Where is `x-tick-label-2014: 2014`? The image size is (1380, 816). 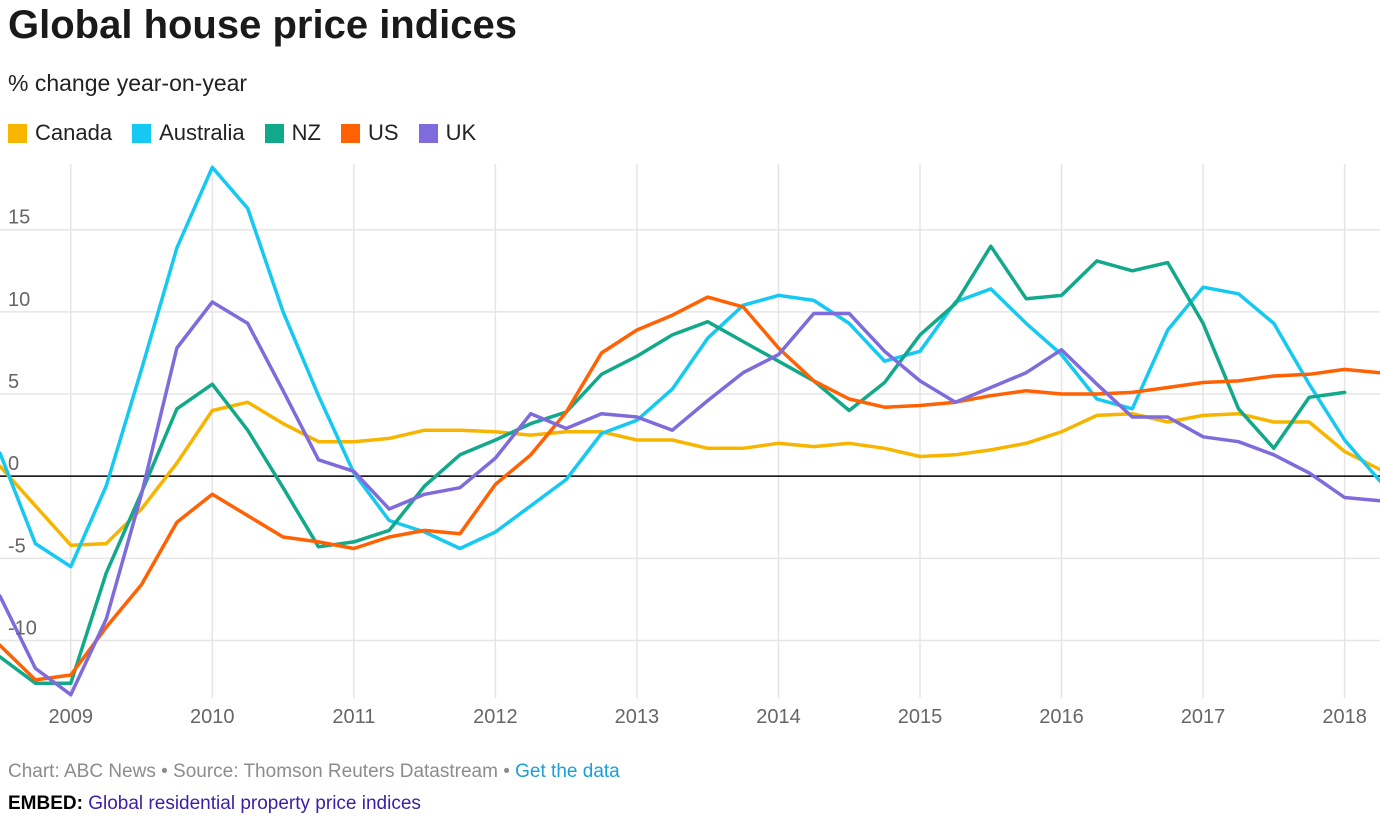
x-tick-label-2014: 2014 is located at coordinates (778, 717).